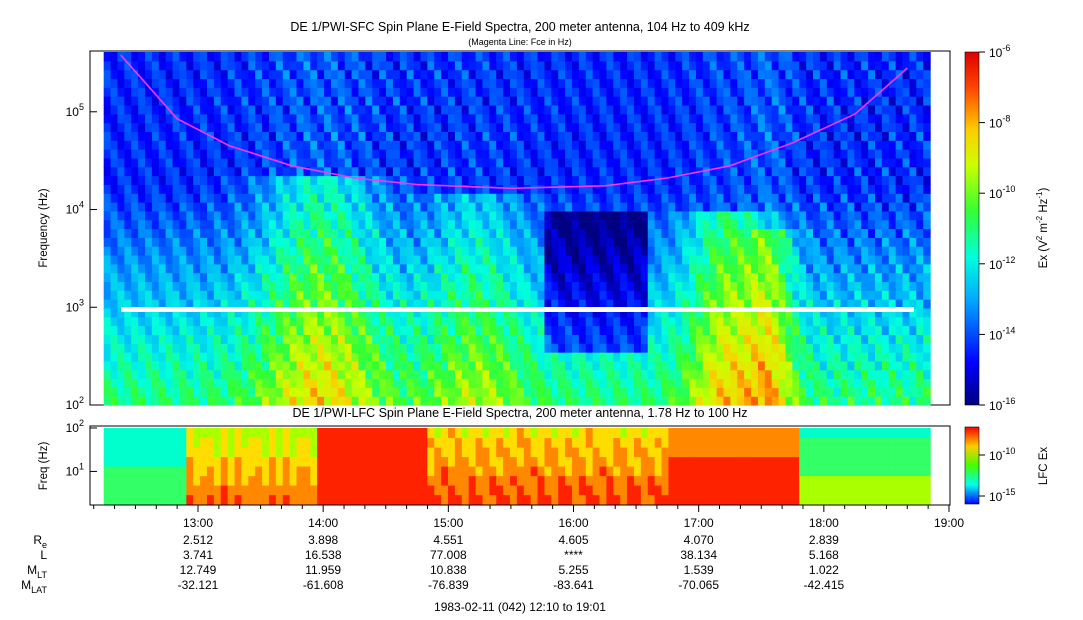 This screenshot has height=620, width=1083. What do you see at coordinates (43, 555) in the screenshot?
I see `ephemeris-row-label: L` at bounding box center [43, 555].